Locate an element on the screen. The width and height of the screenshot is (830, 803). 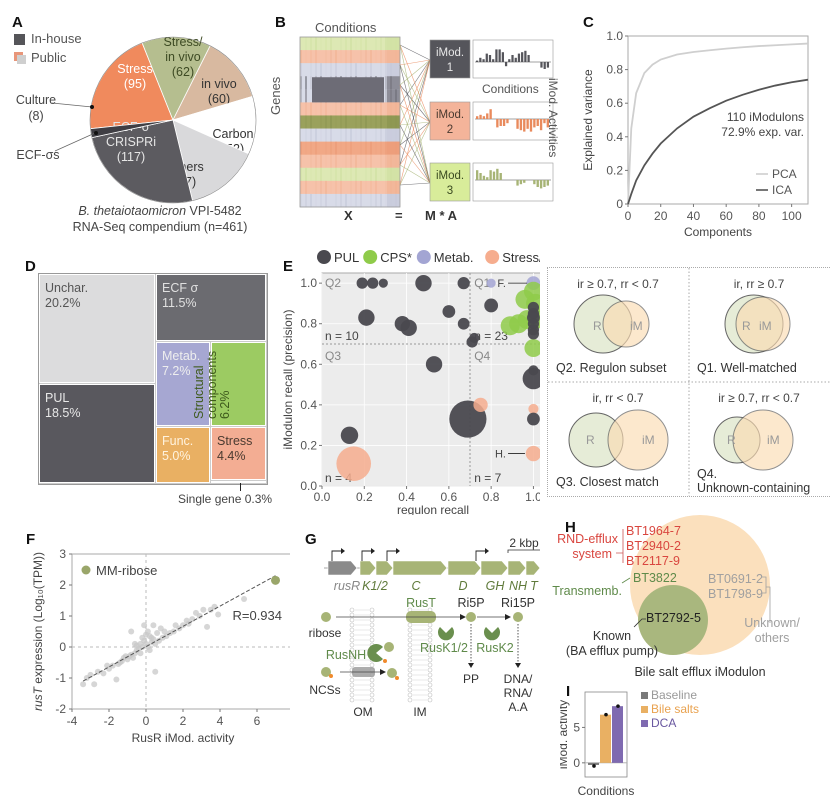
b-activities-title: iMod. Activities is located at coordinates (553, 118).